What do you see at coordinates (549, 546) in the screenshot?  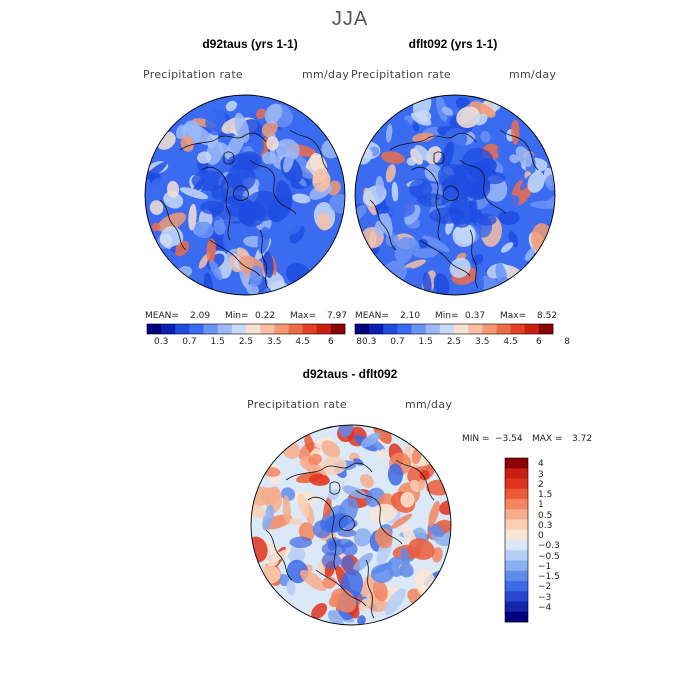 I see `colorbar-level-label: −0.3` at bounding box center [549, 546].